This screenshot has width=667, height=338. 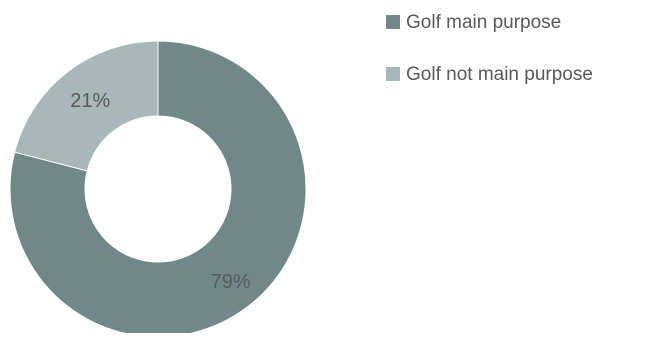 I want to click on legend: Golf main purpose Golf not main purpose, so click(x=489, y=60).